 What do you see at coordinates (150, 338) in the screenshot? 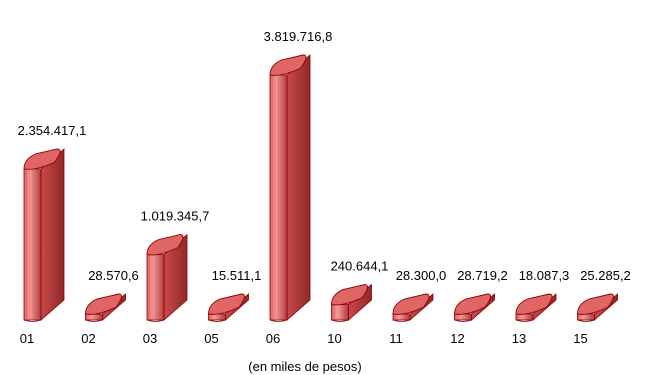
I see `x-tick-label-03: 03` at bounding box center [150, 338].